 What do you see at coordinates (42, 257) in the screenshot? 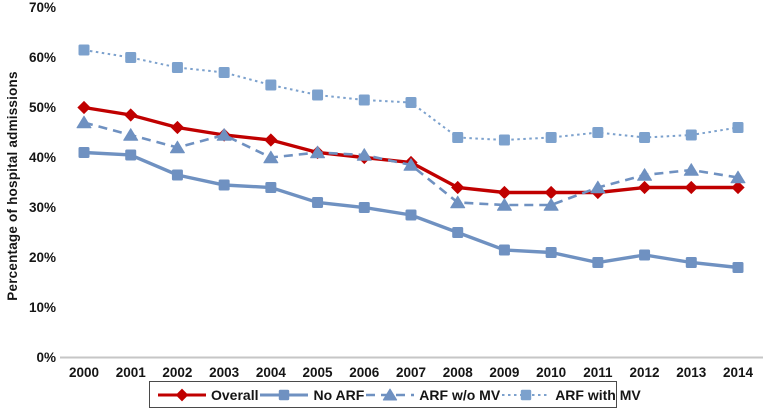
I see `svg-text: 20%` at bounding box center [42, 257].